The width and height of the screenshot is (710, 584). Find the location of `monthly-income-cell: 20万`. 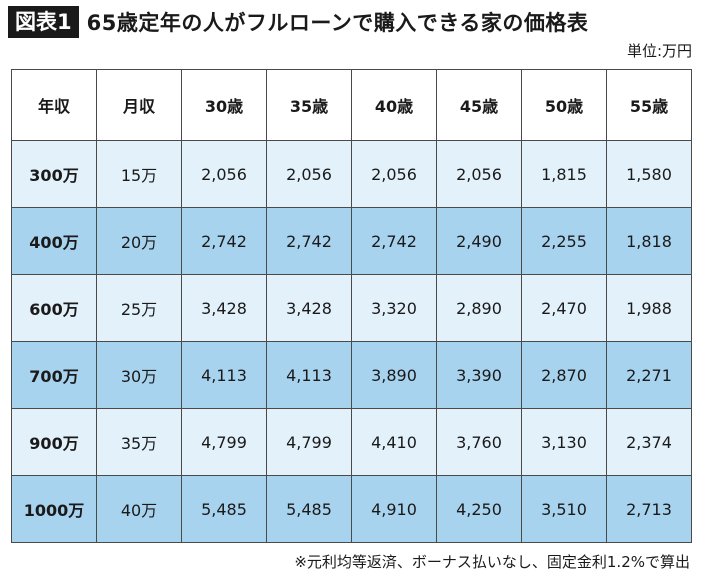

monthly-income-cell: 20万 is located at coordinates (139, 241).